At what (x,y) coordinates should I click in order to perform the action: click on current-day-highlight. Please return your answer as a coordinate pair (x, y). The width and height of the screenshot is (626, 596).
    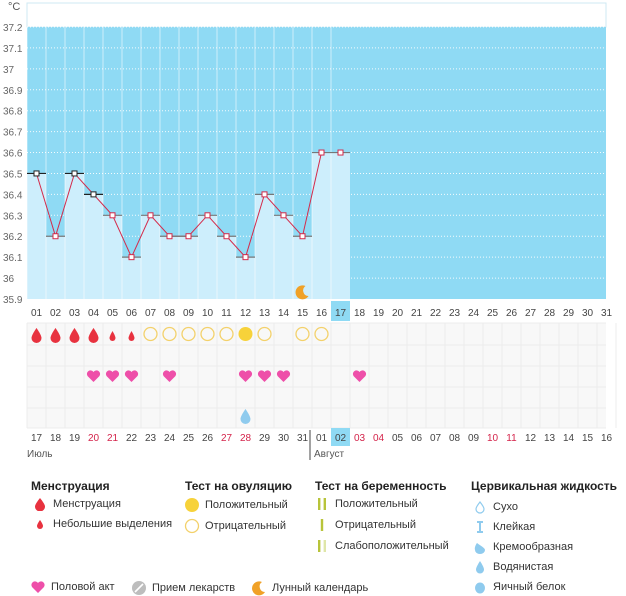
    Looking at the image, I should click on (340, 311).